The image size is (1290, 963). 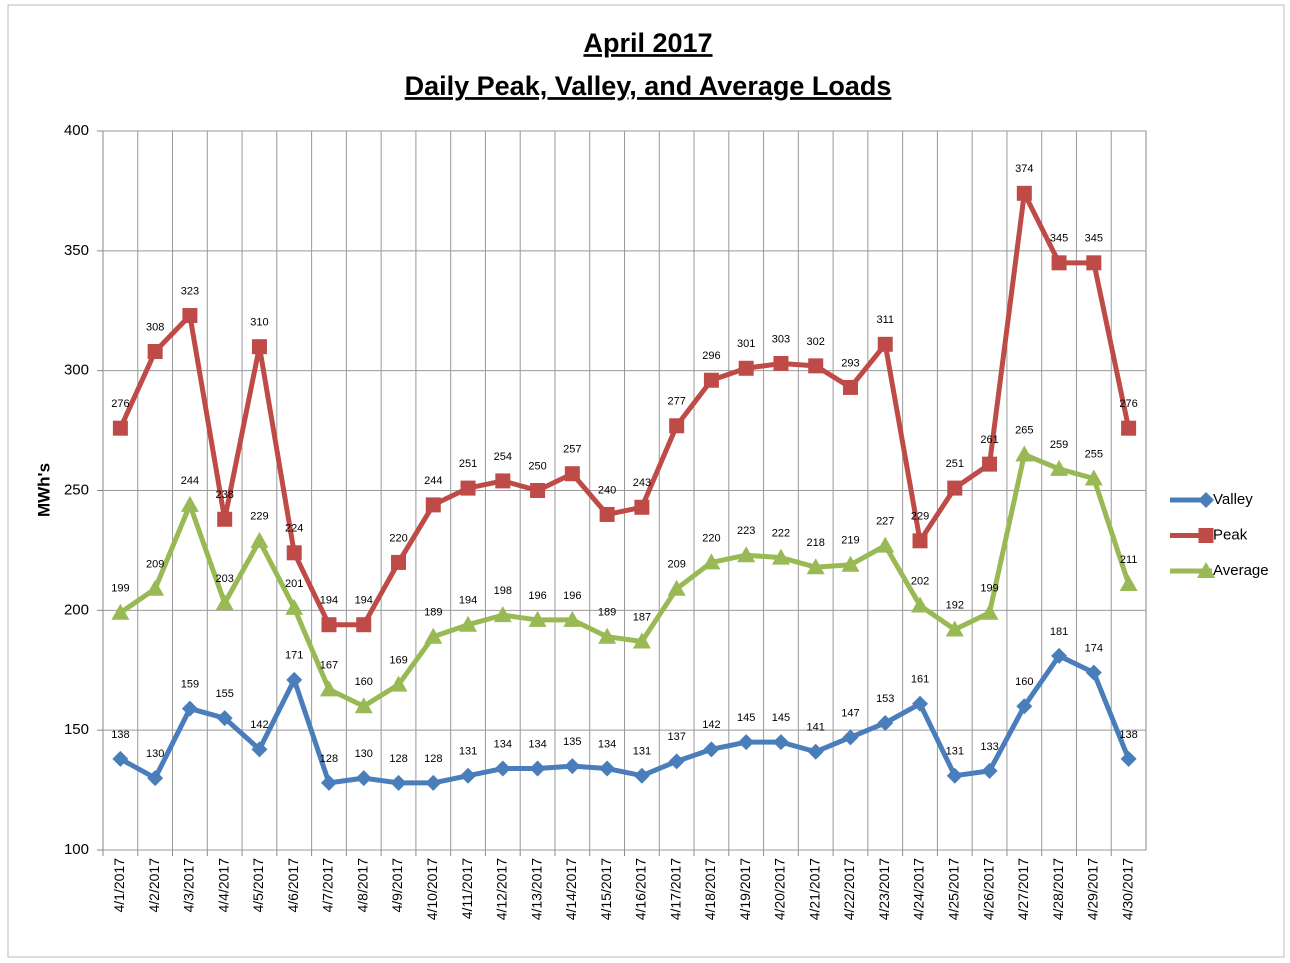 What do you see at coordinates (155, 754) in the screenshot?
I see `data-label: 130` at bounding box center [155, 754].